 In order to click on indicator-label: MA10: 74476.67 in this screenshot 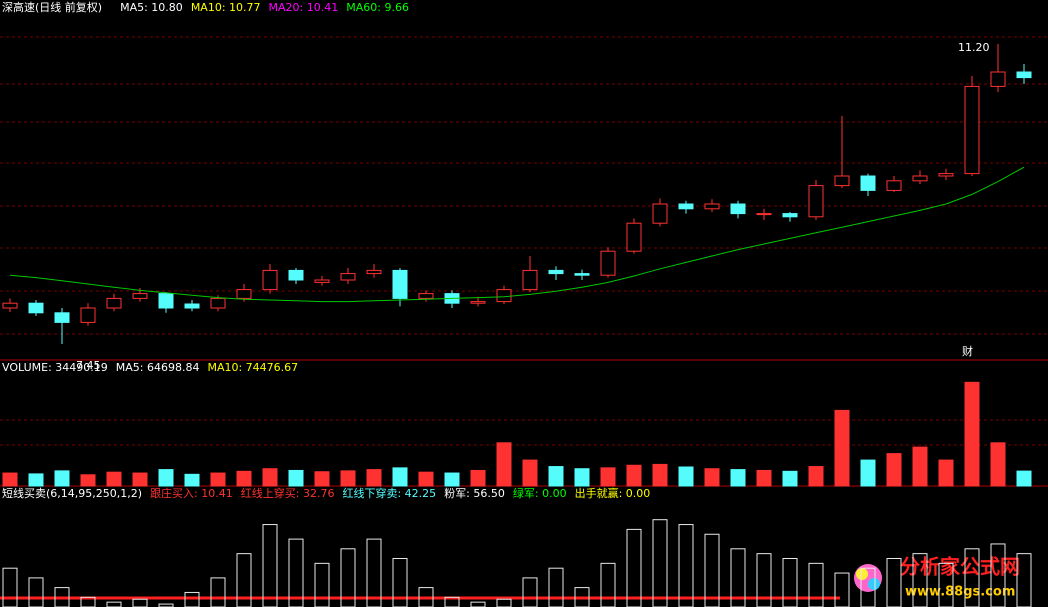, I will do `click(252, 367)`.